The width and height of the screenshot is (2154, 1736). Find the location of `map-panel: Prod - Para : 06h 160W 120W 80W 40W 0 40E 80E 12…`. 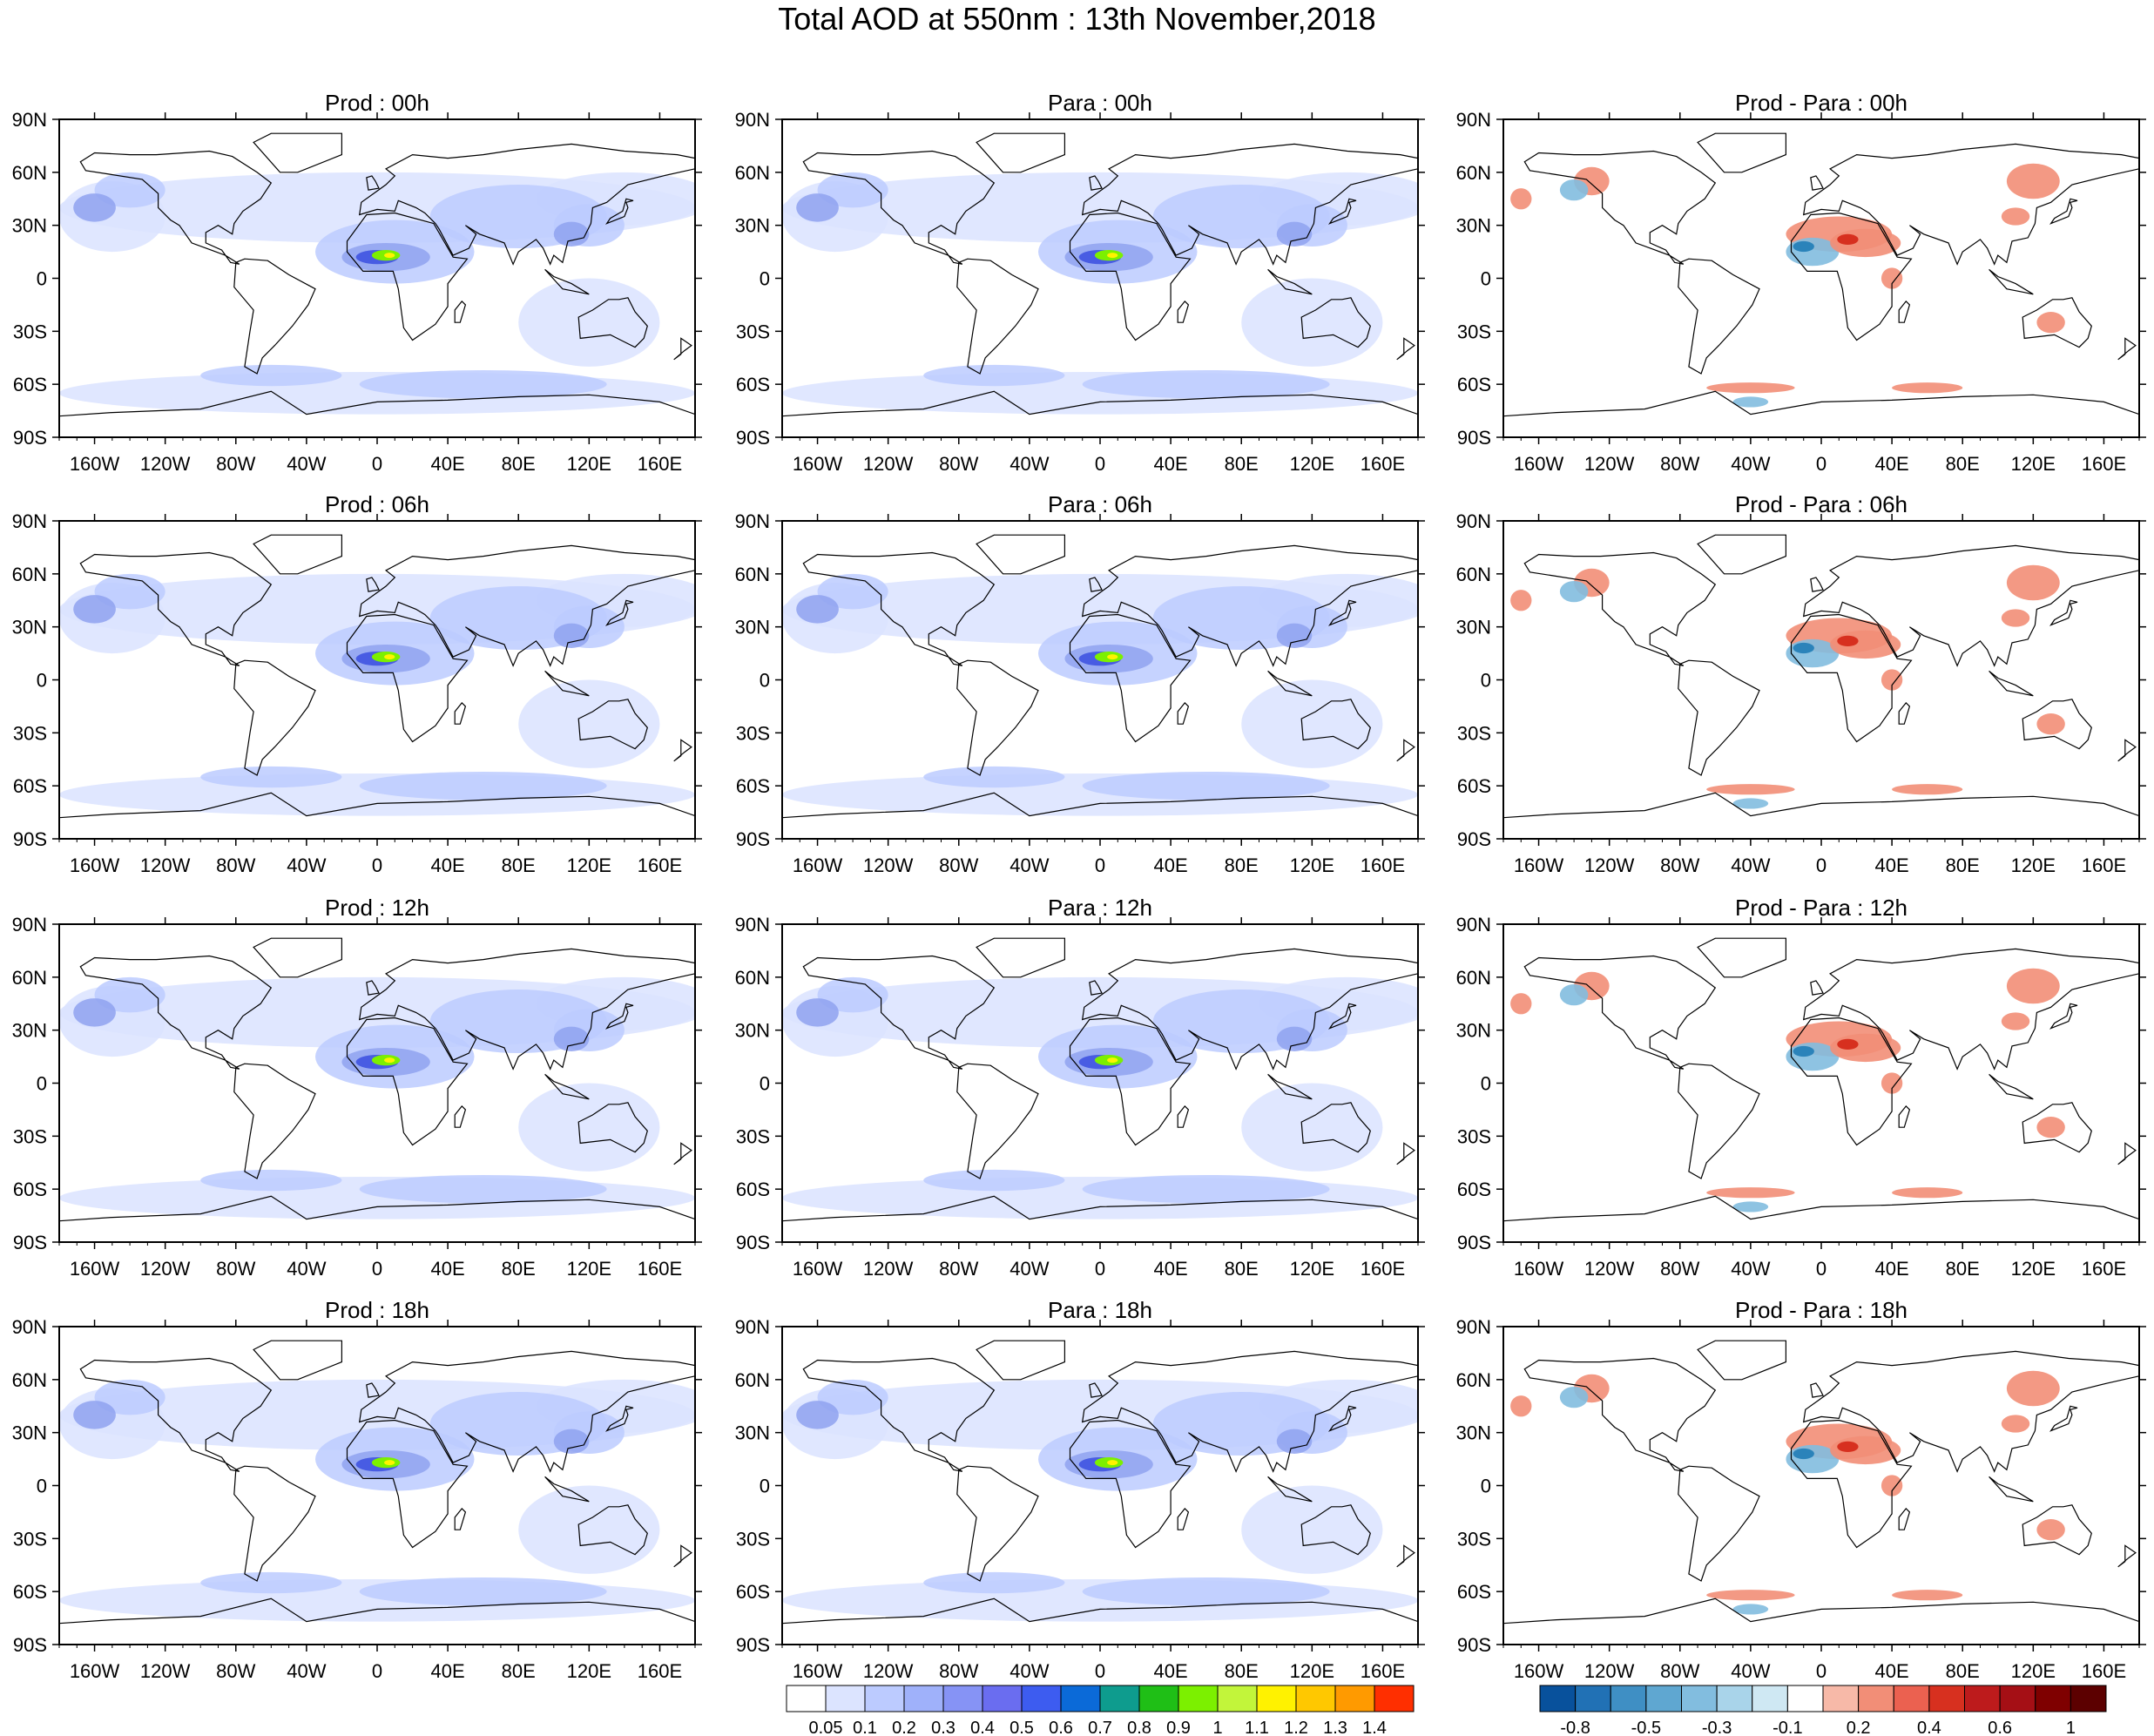

map-panel: Prod - Para : 06h 160W 120W 80W 40W 0 40E 80E 12… is located at coordinates (1801, 683).